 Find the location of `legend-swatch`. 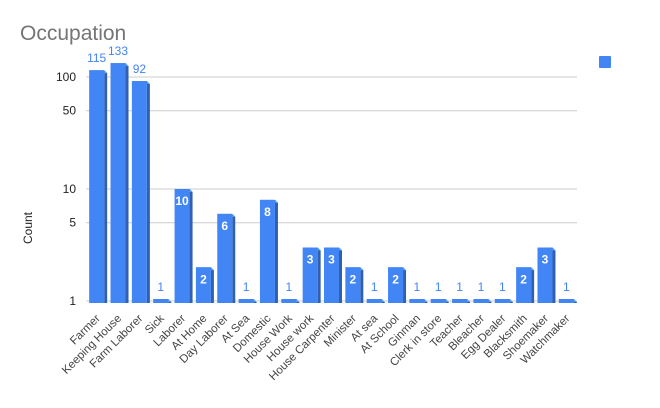

legend-swatch is located at coordinates (605, 62).